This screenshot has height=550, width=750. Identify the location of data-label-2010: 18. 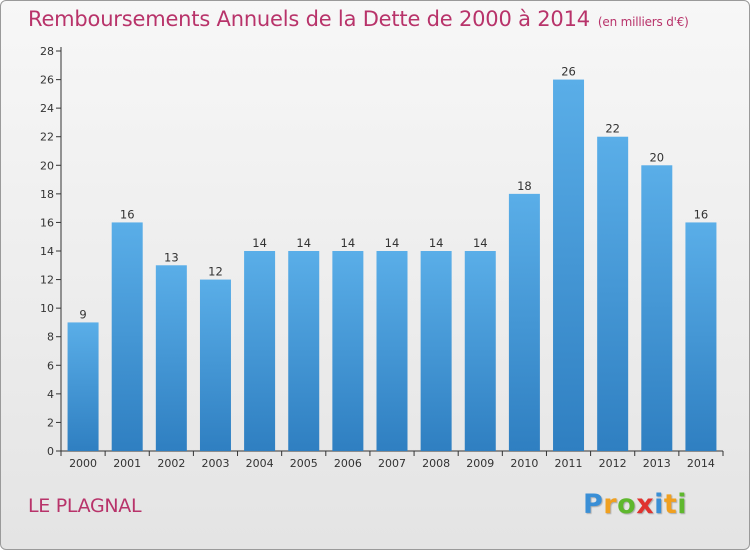
(524, 186).